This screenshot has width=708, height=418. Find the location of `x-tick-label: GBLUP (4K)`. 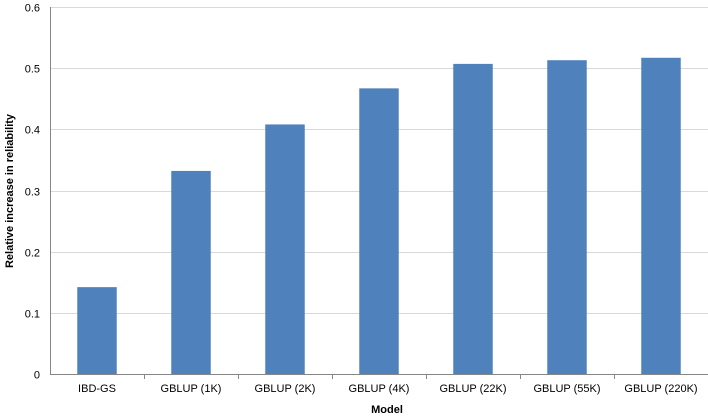

x-tick-label: GBLUP (4K) is located at coordinates (379, 389).